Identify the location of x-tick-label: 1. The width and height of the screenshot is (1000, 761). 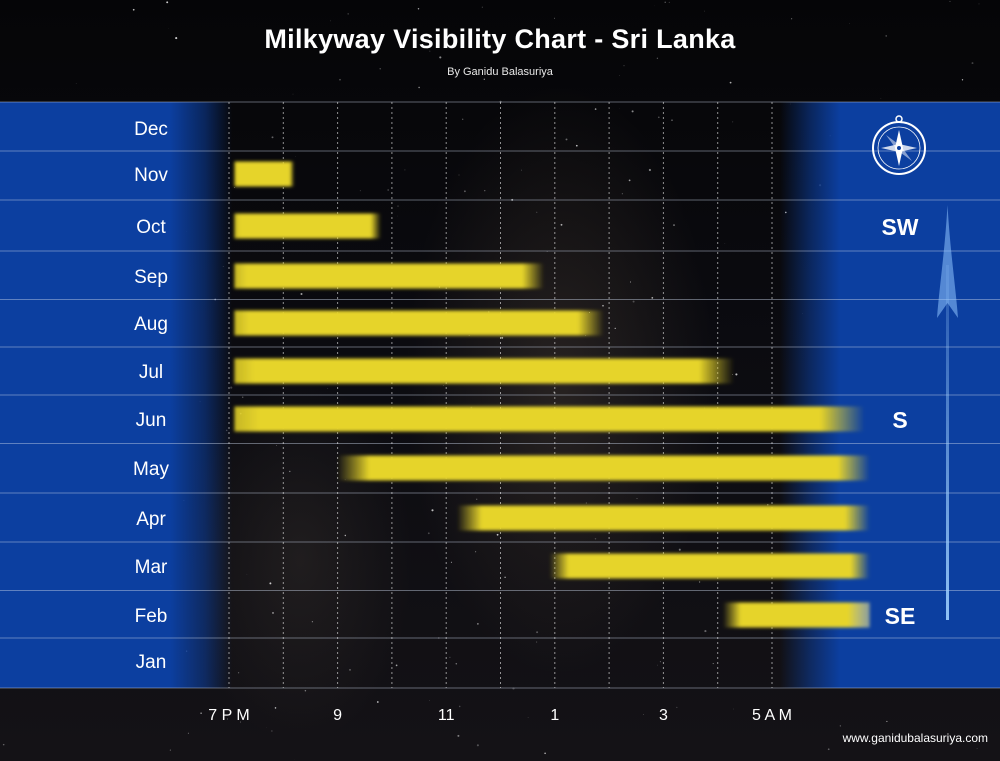
(554, 715).